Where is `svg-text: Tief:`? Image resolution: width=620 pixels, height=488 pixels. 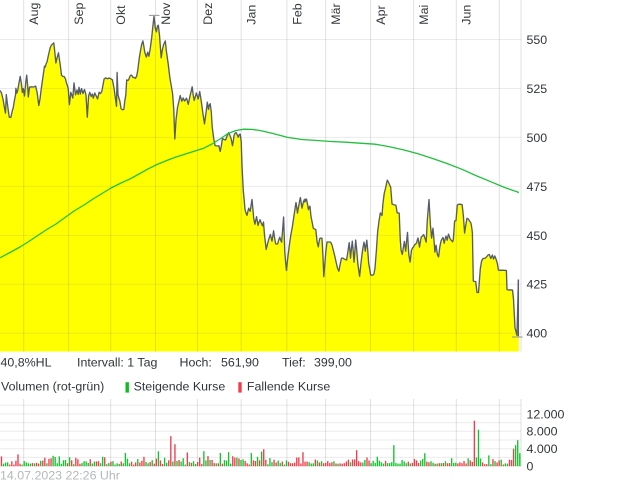
svg-text: Tief: is located at coordinates (294, 362).